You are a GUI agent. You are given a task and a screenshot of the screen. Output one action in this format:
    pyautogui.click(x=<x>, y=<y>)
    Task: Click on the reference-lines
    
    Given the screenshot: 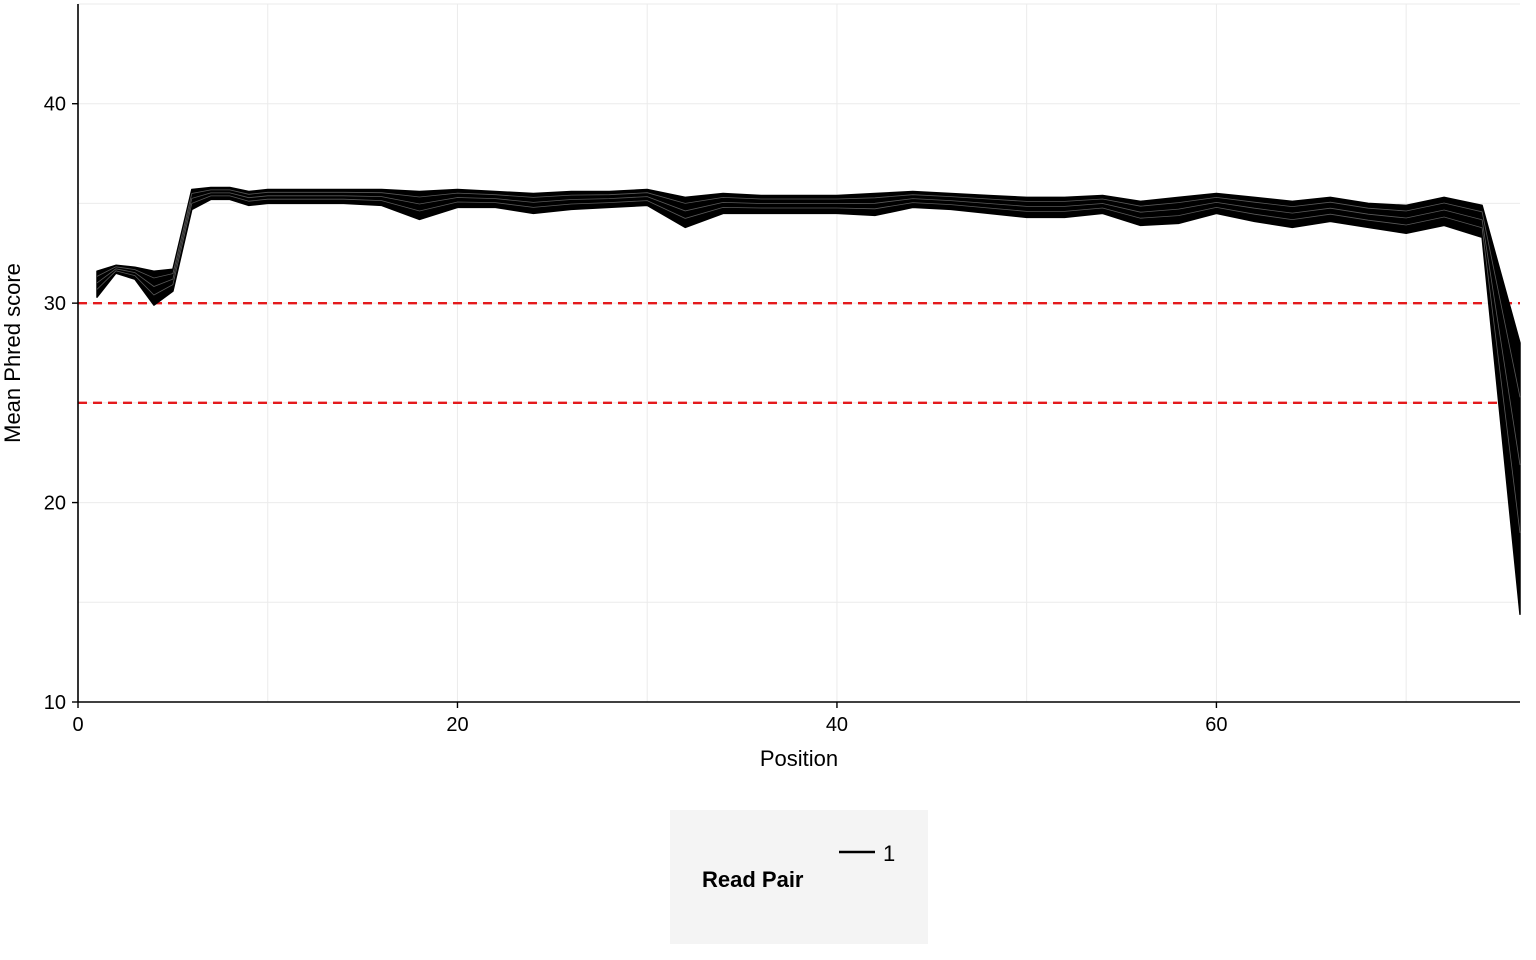 What is the action you would take?
    pyautogui.click(x=799, y=353)
    